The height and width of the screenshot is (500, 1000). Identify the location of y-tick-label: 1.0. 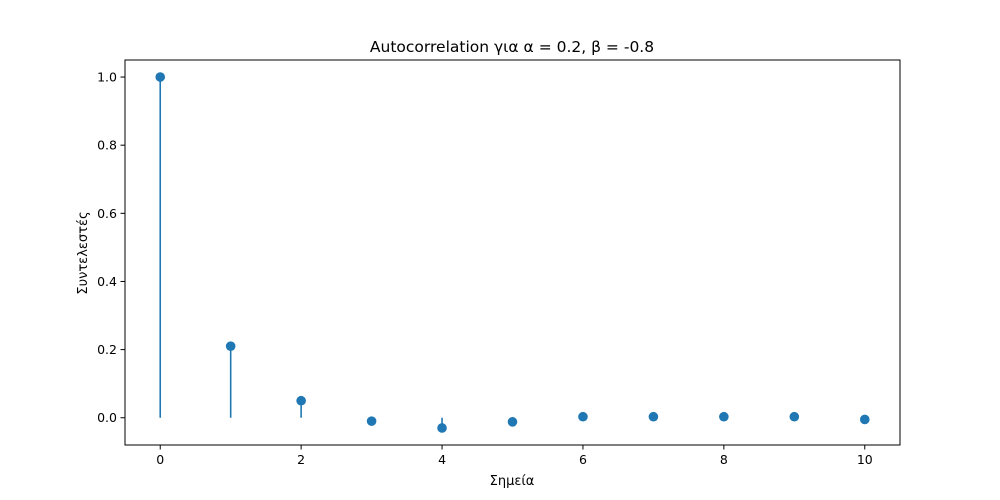
(107, 77).